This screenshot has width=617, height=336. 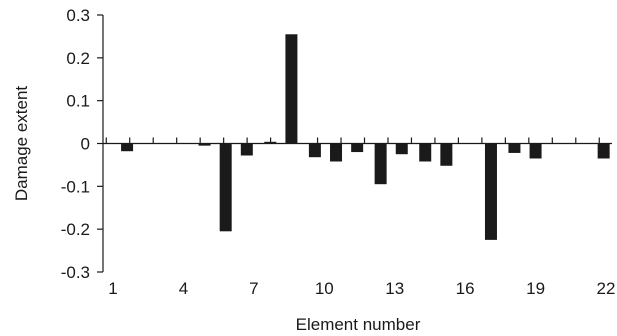 I want to click on x-tick-label: 10, so click(x=324, y=288).